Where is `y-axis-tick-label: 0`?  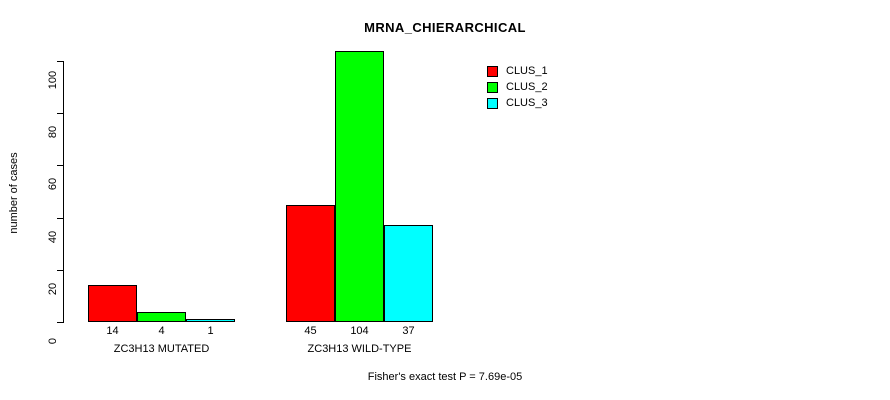
y-axis-tick-label: 0 is located at coordinates (53, 341).